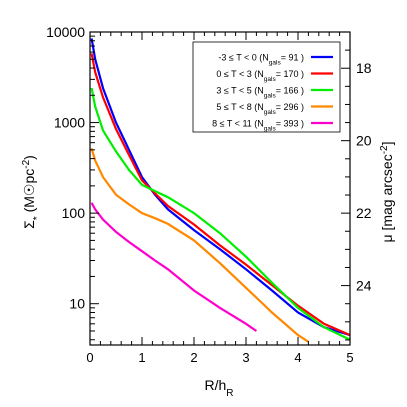 This screenshot has height=407, width=407. Describe the element at coordinates (193, 357) in the screenshot. I see `x-tick-label: 2` at that location.